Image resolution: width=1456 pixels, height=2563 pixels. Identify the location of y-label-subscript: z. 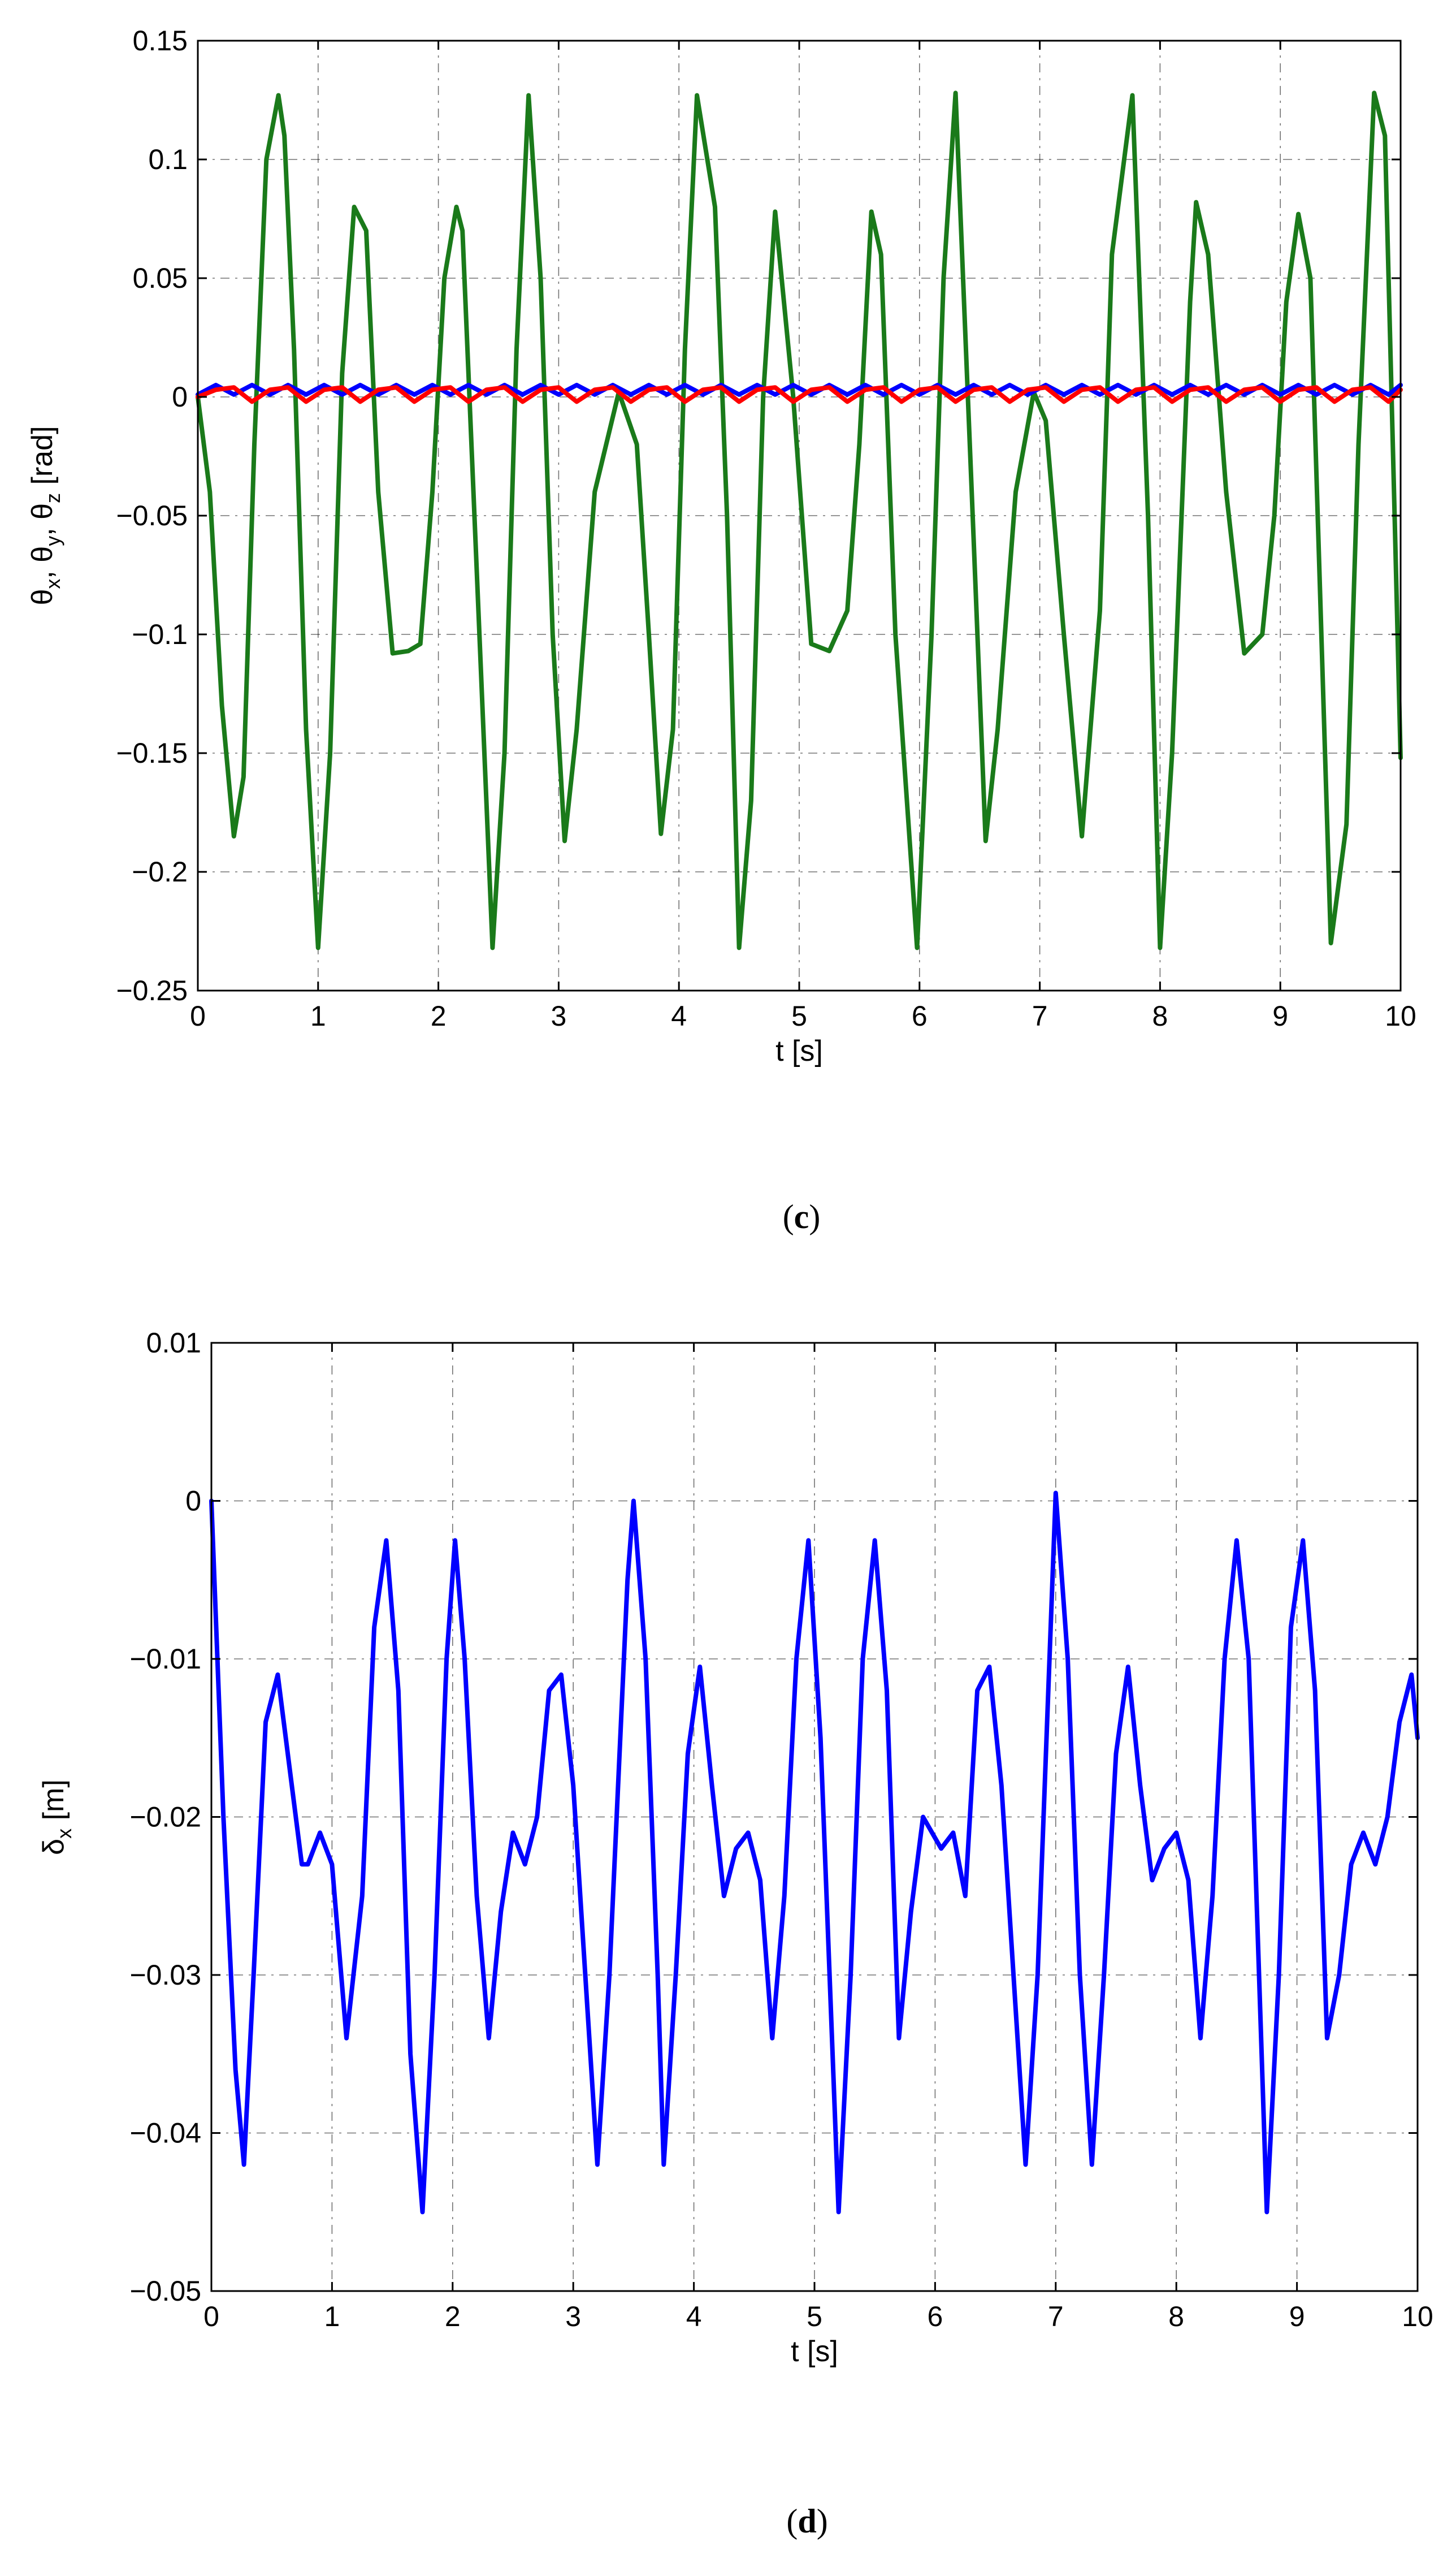
(52, 498).